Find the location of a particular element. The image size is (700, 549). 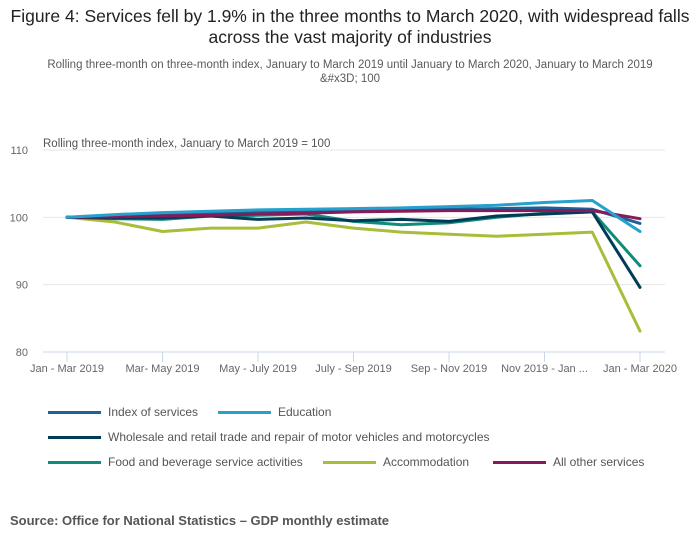

x-tick-label: July - Sep 2019 is located at coordinates (353, 369).